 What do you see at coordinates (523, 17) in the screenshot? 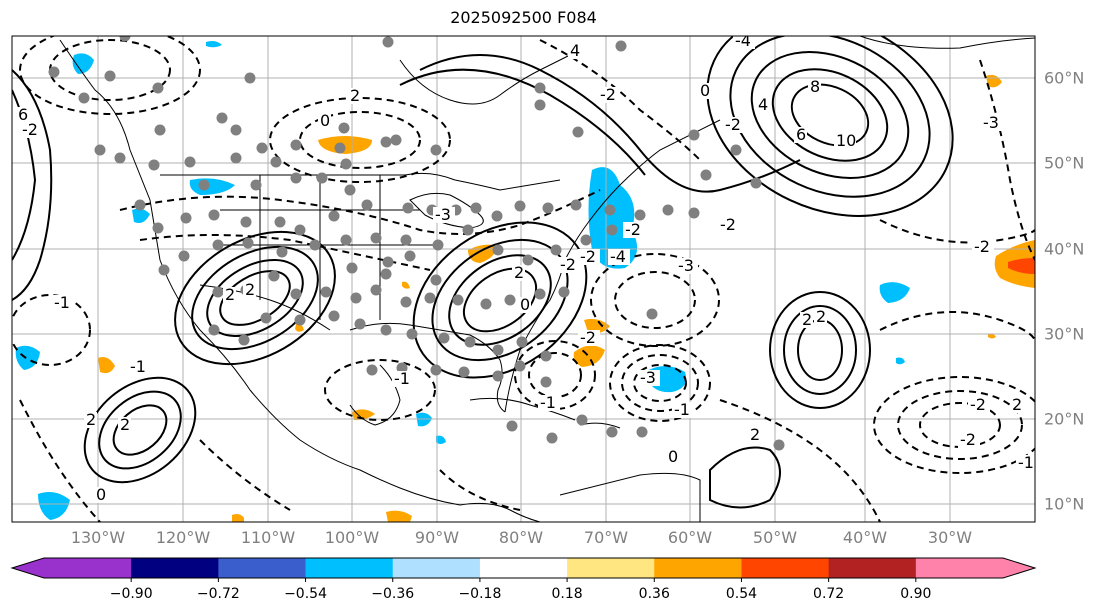
I see `map-title: 2025092500 F084` at bounding box center [523, 17].